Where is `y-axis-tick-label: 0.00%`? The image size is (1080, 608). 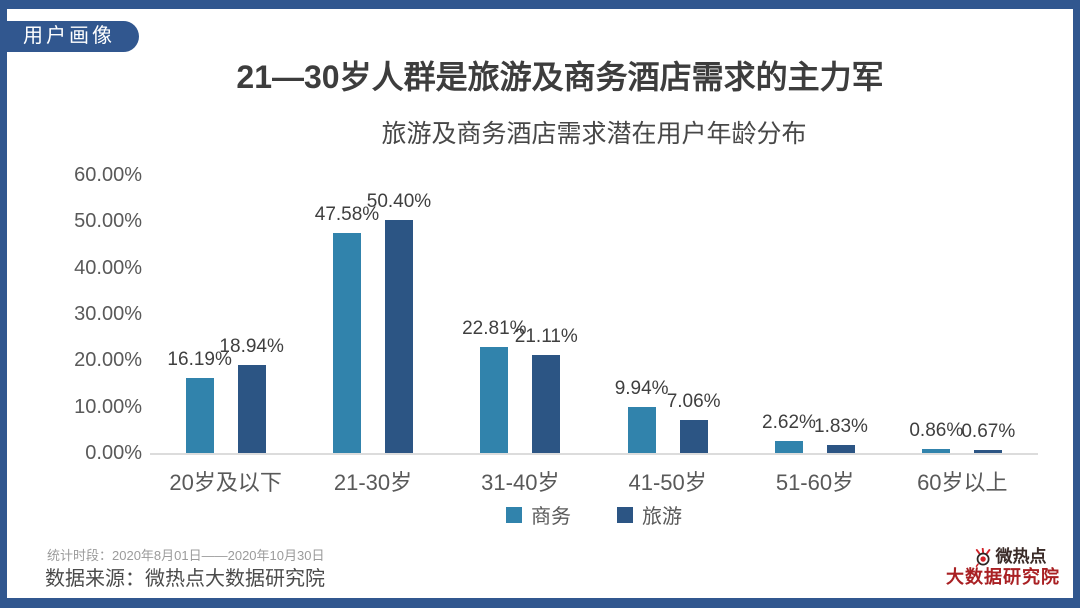
y-axis-tick-label: 0.00% is located at coordinates (113, 453).